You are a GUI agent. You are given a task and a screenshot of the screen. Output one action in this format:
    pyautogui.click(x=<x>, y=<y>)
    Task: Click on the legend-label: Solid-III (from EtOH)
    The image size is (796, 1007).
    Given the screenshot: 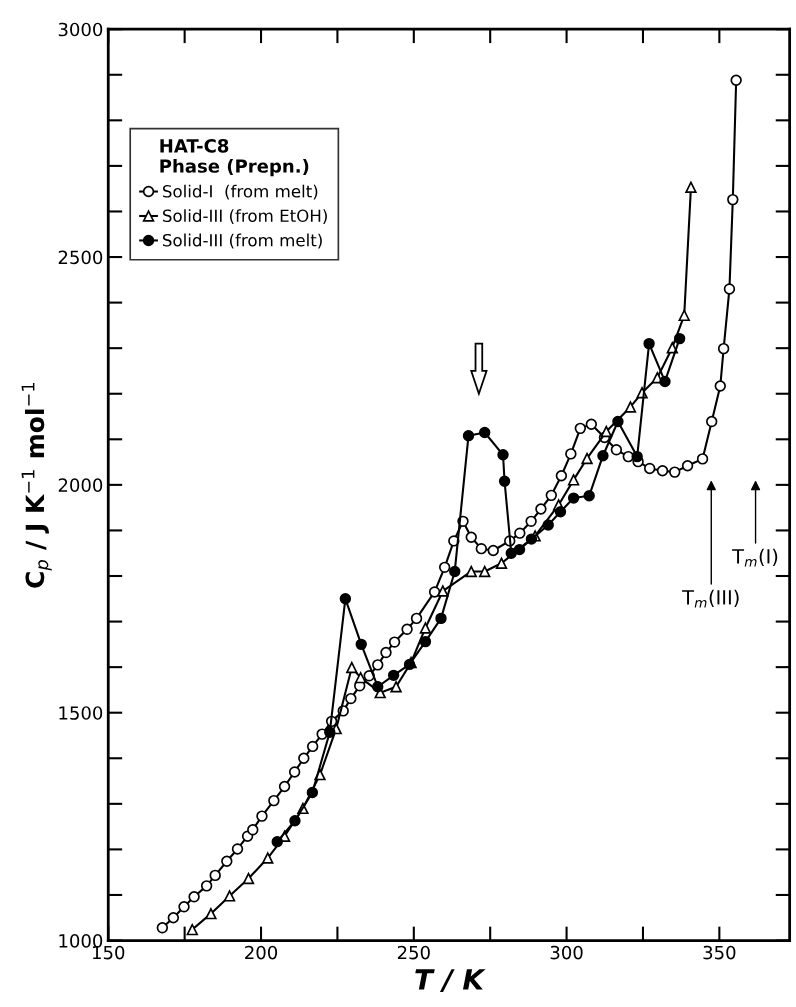 What is the action you would take?
    pyautogui.click(x=244, y=217)
    